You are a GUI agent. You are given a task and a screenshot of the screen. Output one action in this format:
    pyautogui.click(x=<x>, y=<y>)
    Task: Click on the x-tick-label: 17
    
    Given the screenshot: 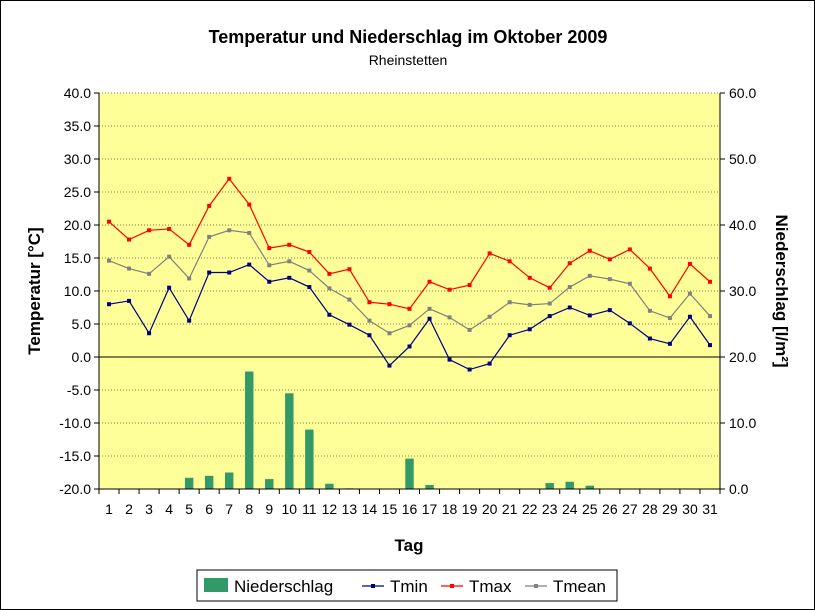 What is the action you would take?
    pyautogui.click(x=430, y=509)
    